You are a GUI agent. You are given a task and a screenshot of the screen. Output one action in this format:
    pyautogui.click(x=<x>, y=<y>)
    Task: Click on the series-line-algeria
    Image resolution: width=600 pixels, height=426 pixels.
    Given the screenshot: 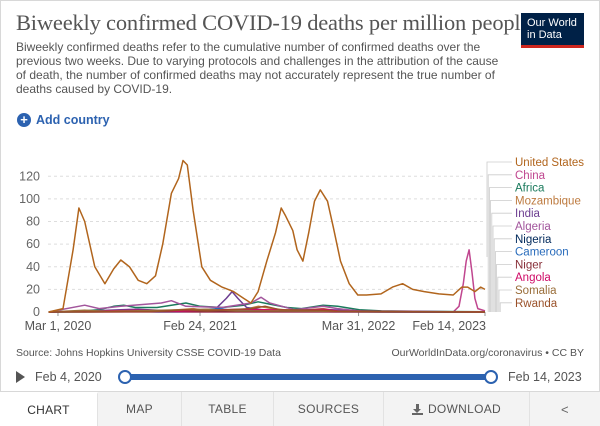 What is the action you would take?
    pyautogui.click(x=267, y=304)
    